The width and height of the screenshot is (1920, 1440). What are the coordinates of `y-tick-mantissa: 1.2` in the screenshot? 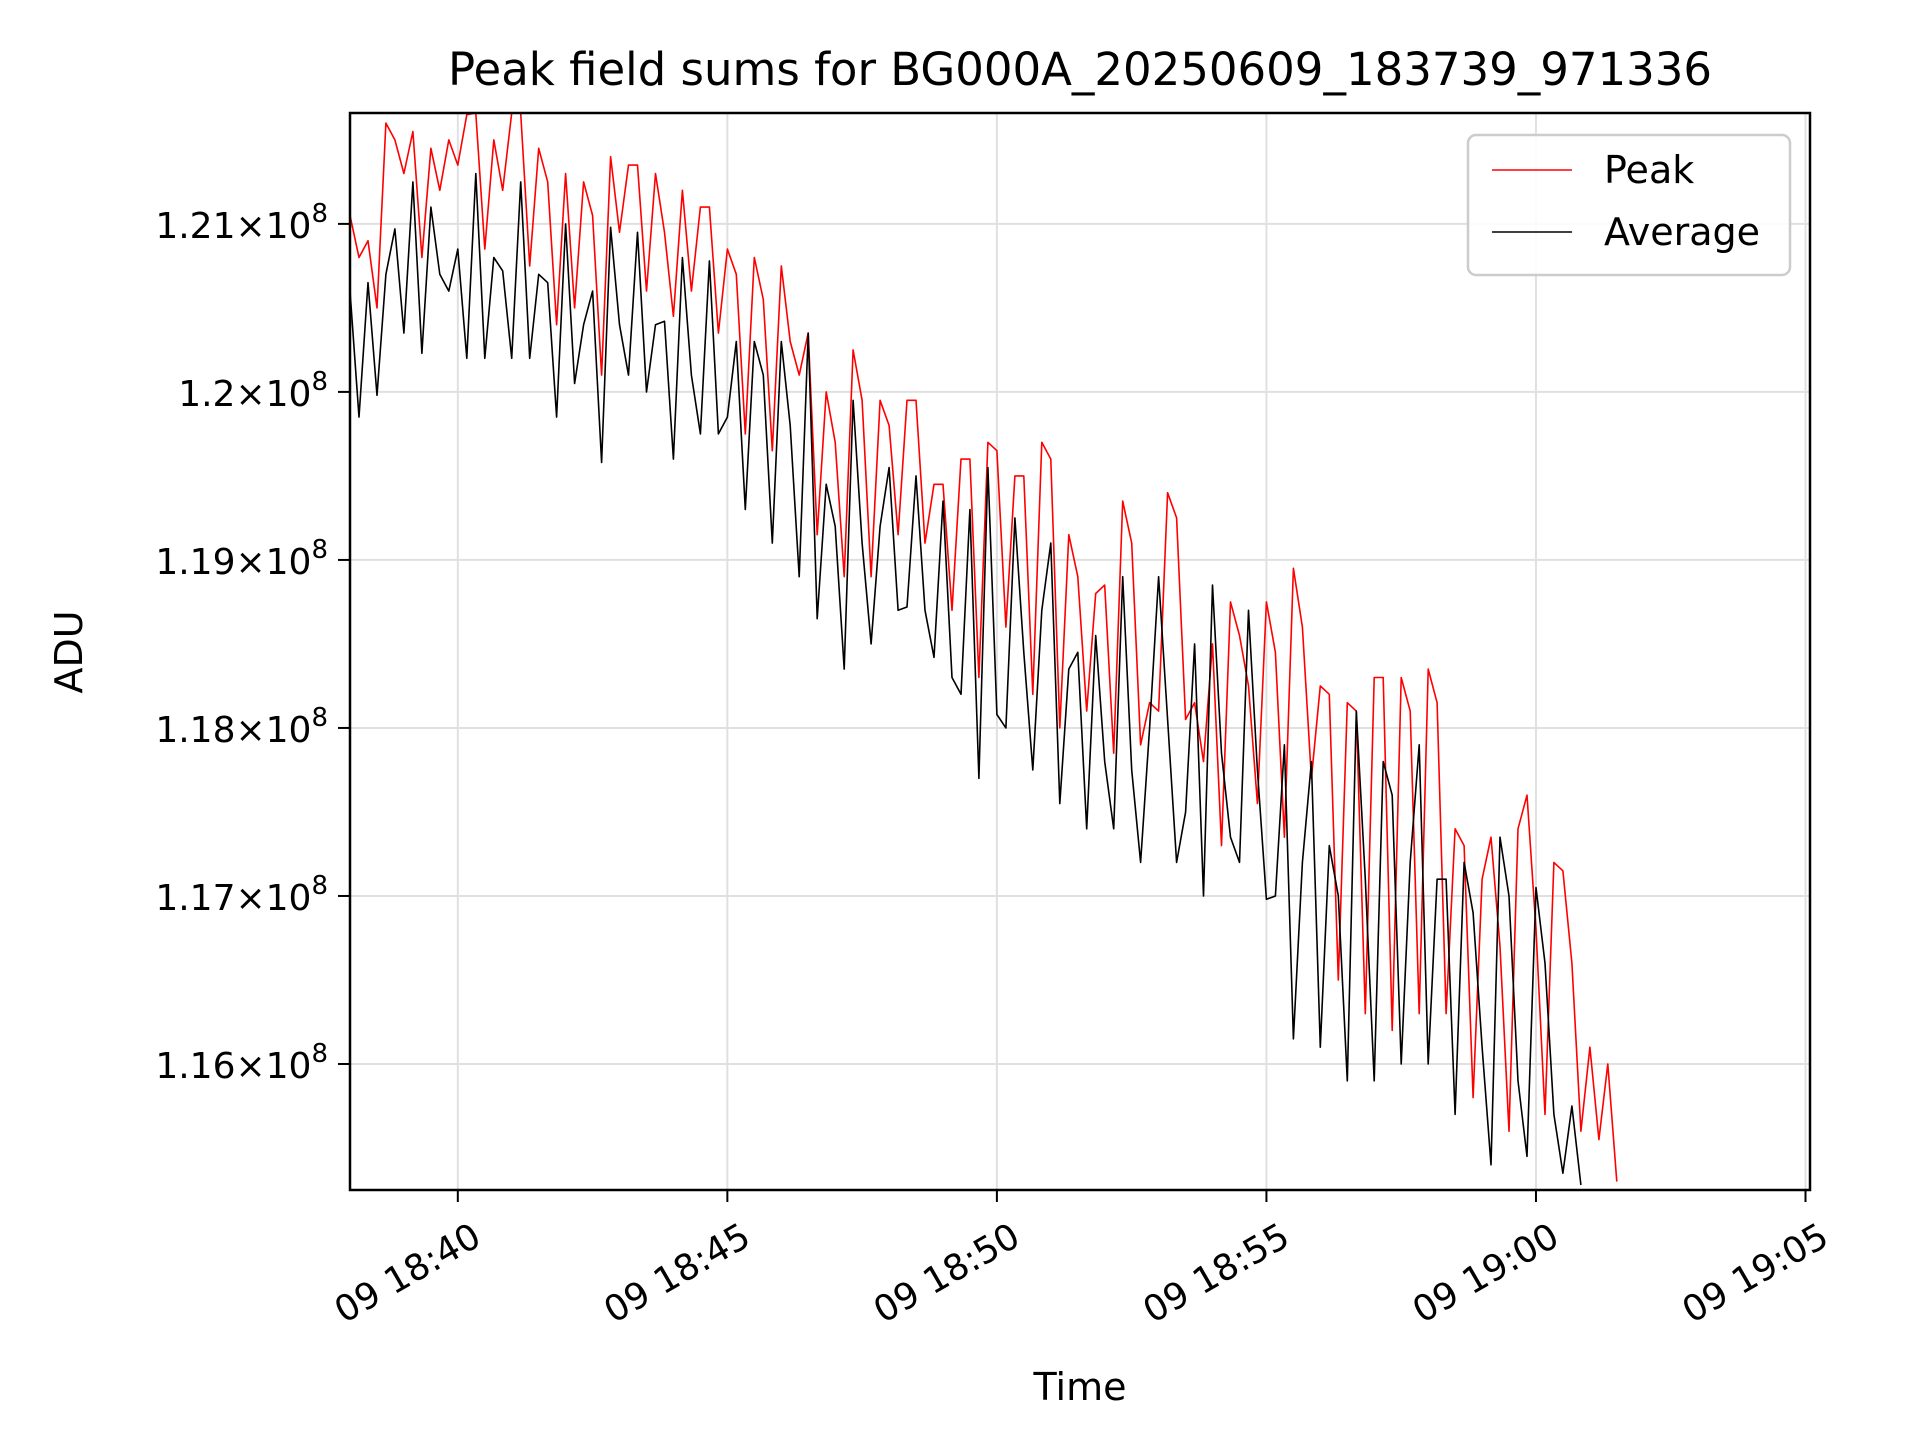 It's located at (206, 394).